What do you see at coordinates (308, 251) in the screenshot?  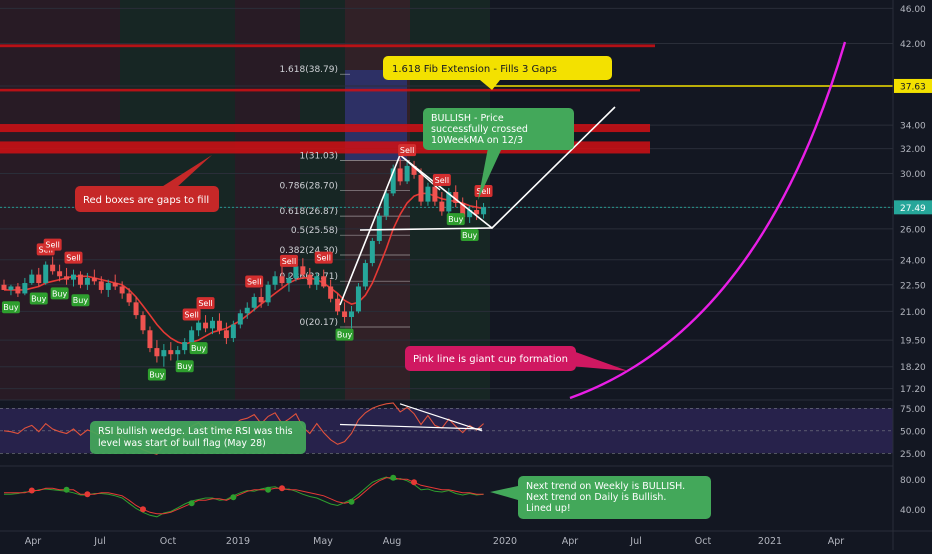 I see `fib-label-2: 0.382(24.30)` at bounding box center [308, 251].